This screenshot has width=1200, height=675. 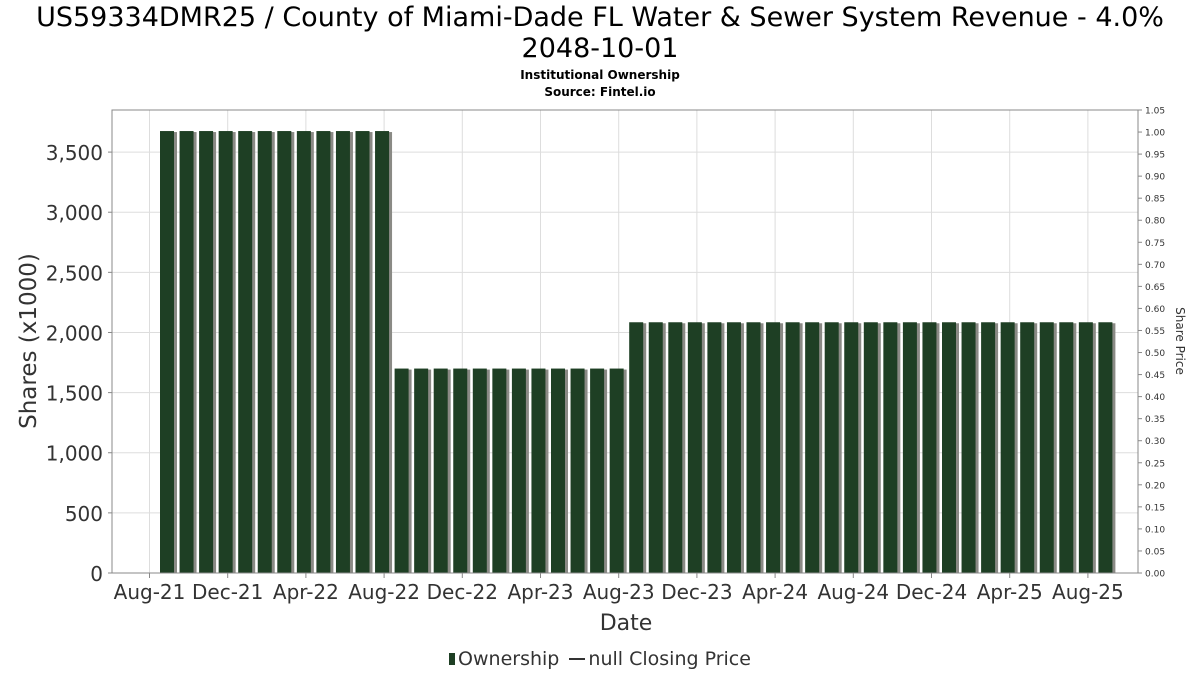 I want to click on y-axis-label: Shares (x1000), so click(x=29, y=341).